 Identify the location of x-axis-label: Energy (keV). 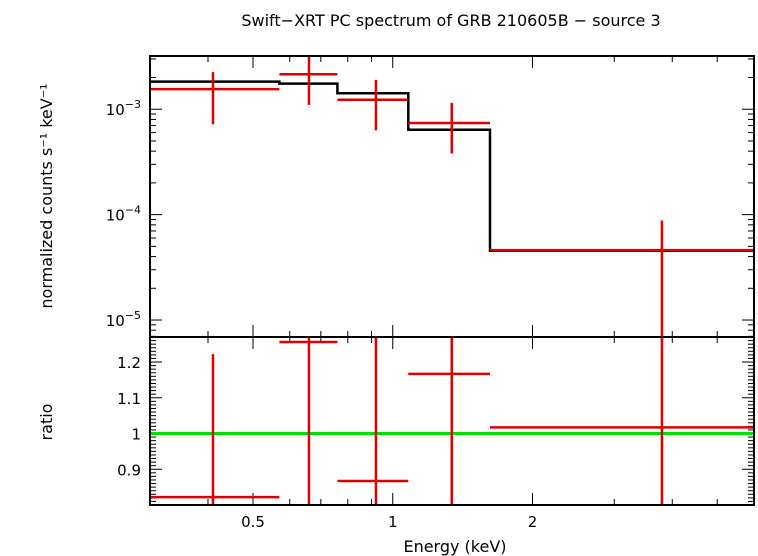
(454, 546).